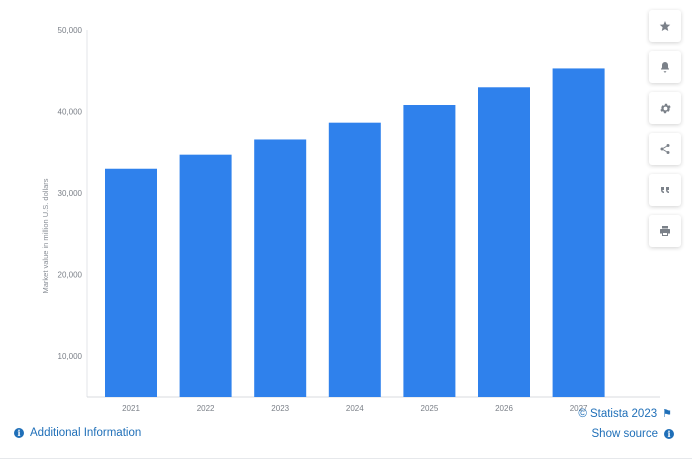 This screenshot has width=692, height=462. I want to click on x-tick-label: 2021, so click(131, 408).